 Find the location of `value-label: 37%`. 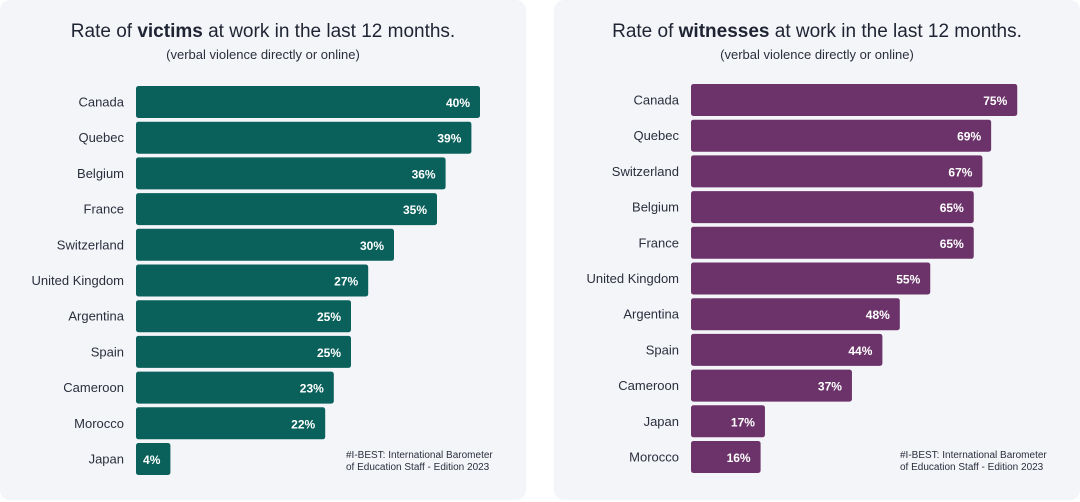

value-label: 37% is located at coordinates (830, 387).